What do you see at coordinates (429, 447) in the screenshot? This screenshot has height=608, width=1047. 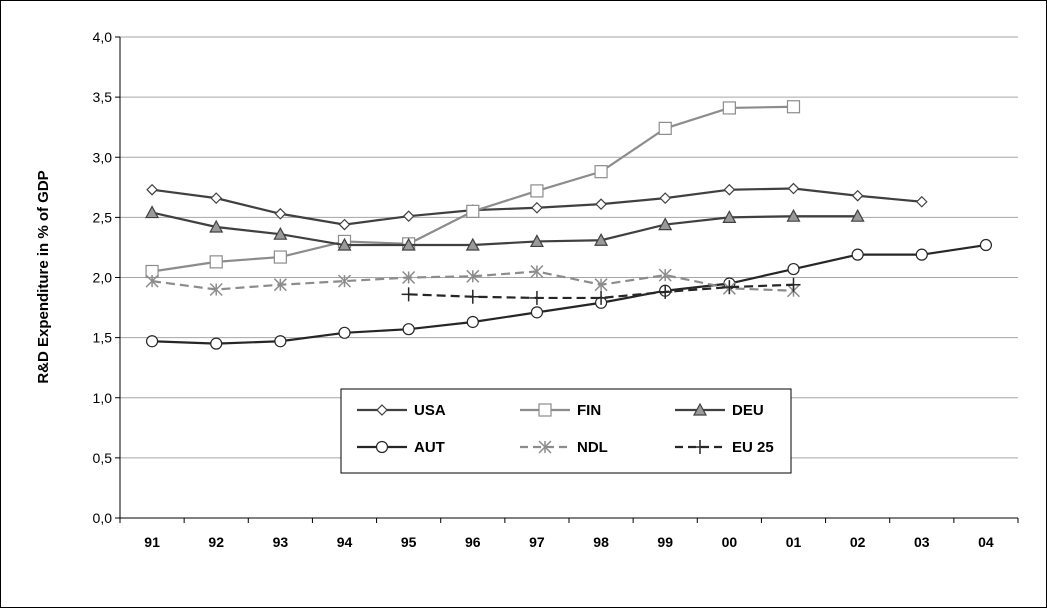 I see `legend-label: AUT` at bounding box center [429, 447].